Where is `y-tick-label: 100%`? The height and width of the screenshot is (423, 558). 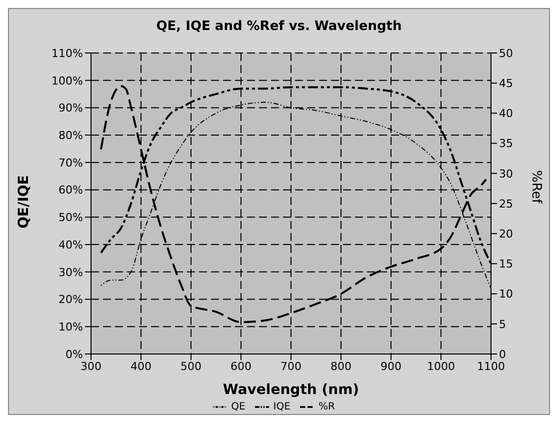 y-tick-label: 100% is located at coordinates (67, 81).